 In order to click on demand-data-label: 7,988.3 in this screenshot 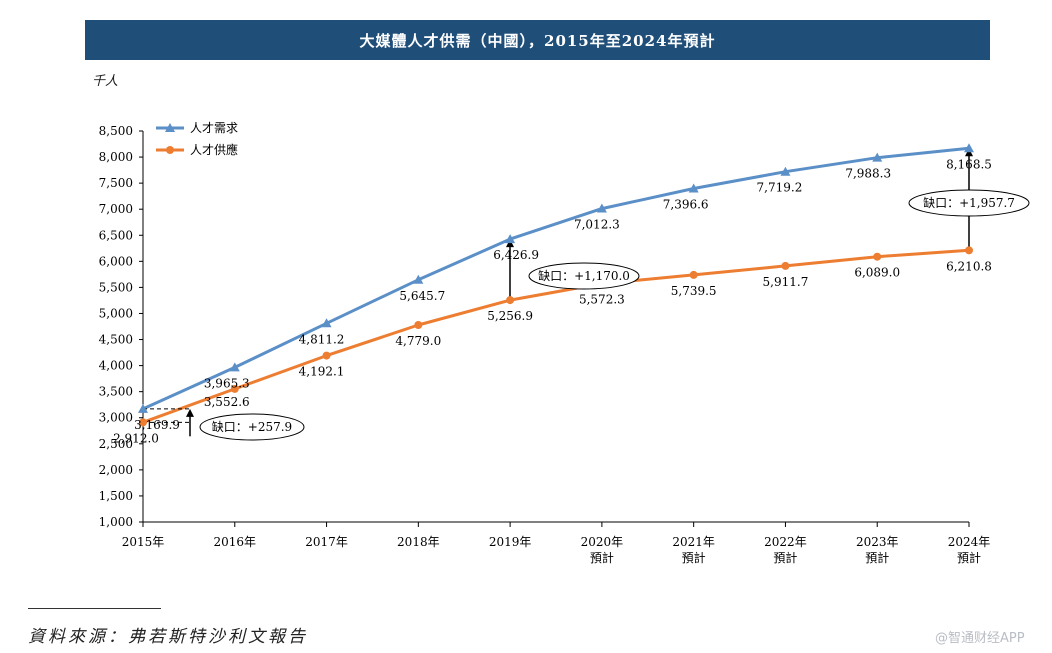, I will do `click(868, 174)`.